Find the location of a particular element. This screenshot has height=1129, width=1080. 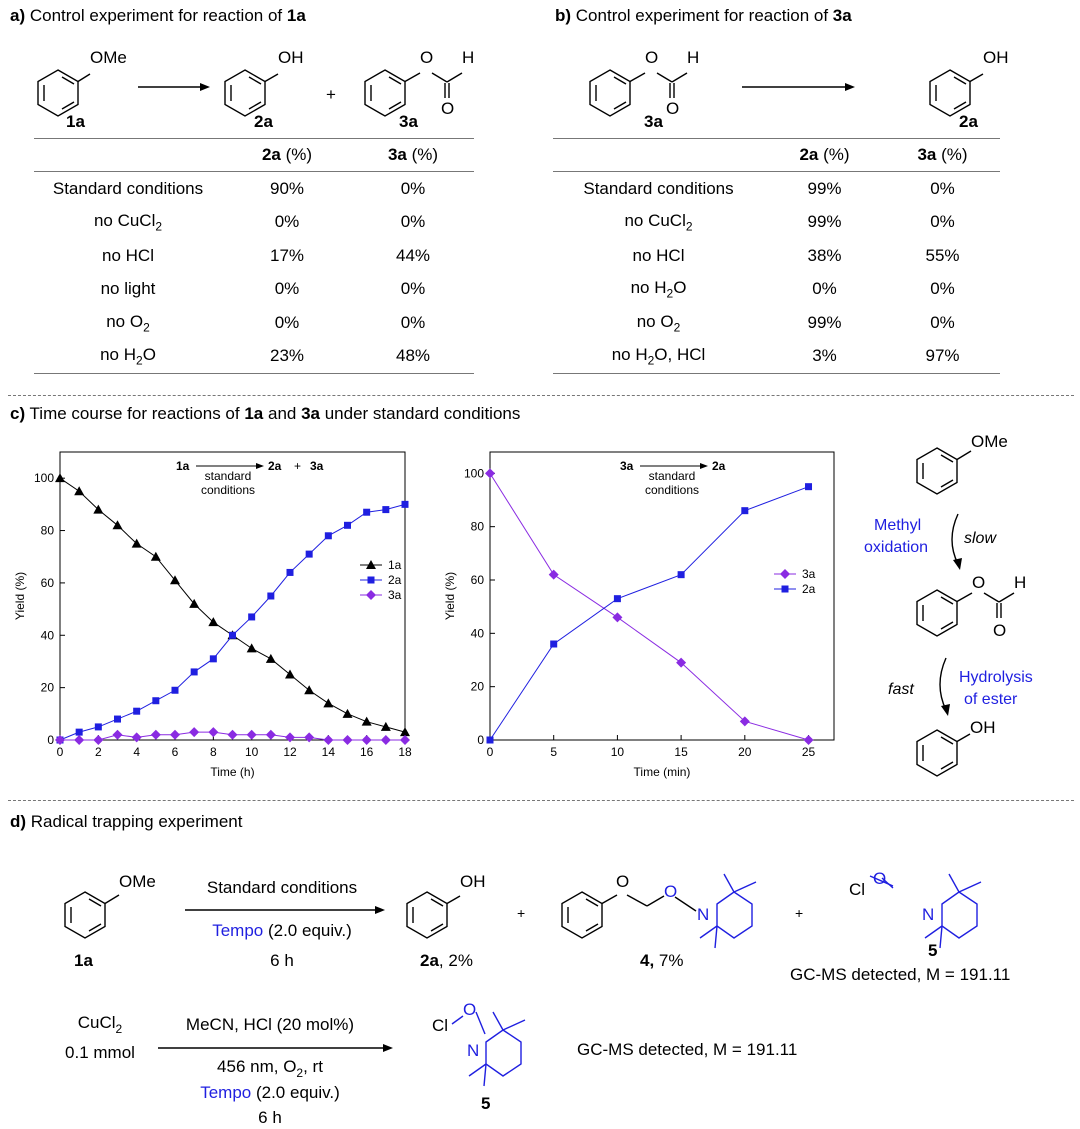

gcms-note: GC-MS detected, M = 191.11 is located at coordinates (687, 1049).